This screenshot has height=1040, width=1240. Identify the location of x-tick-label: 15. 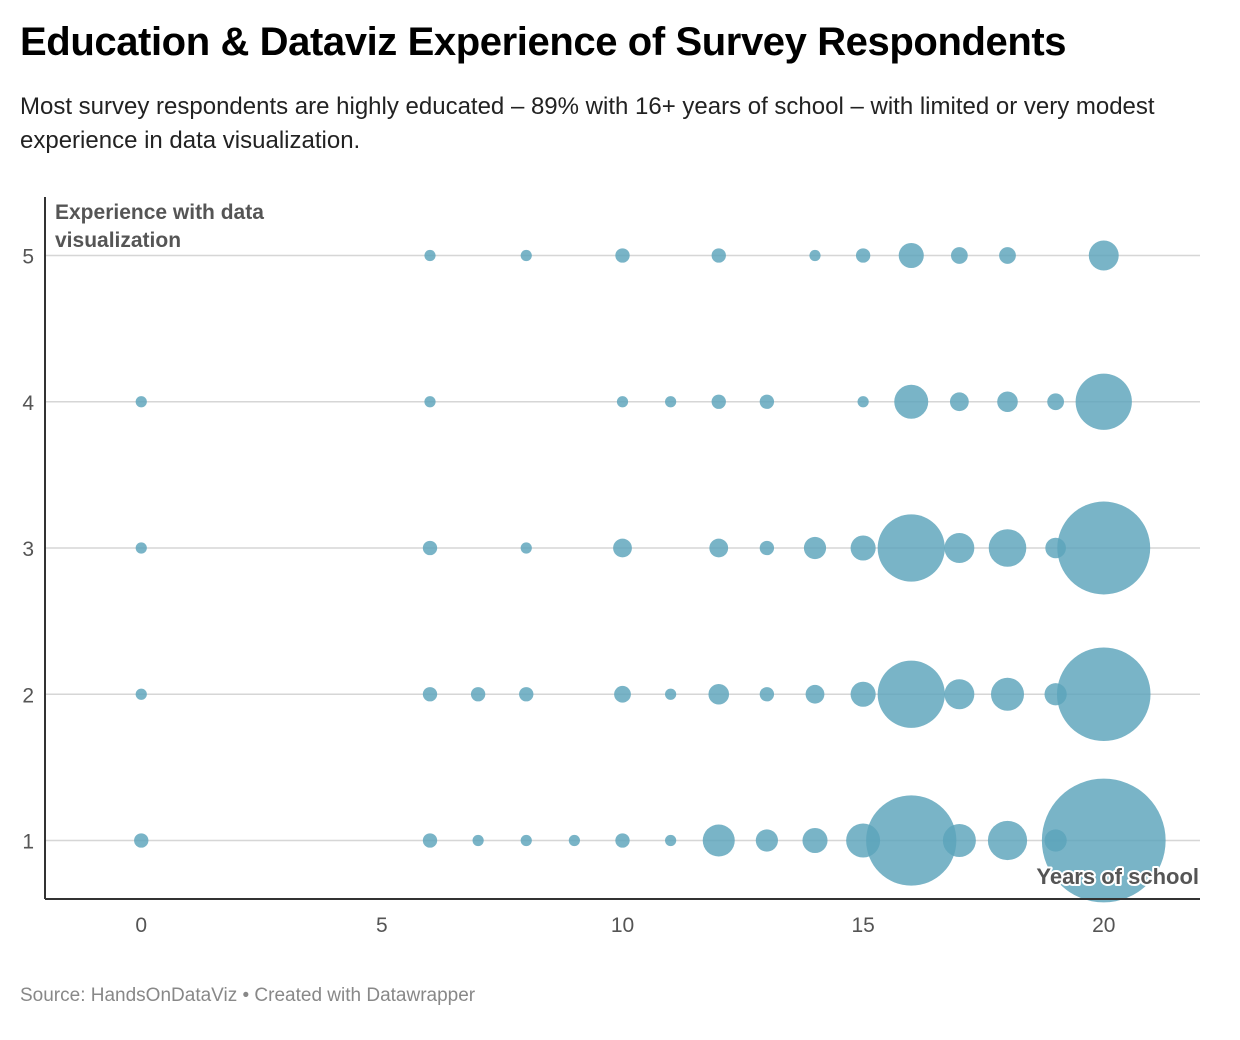
(862, 925).